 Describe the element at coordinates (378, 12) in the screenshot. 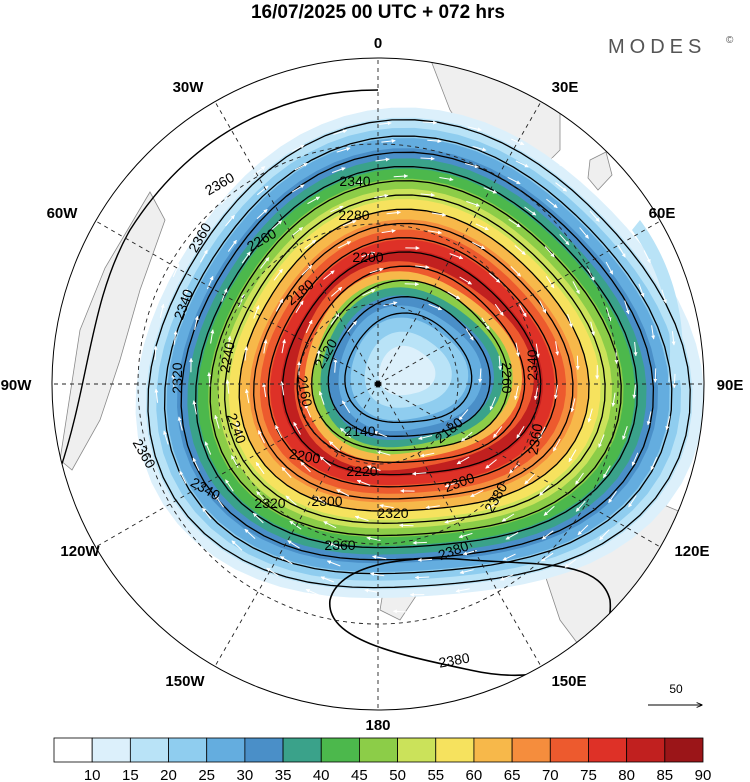

I see `map-title: 16/07/2025 00 UTC + 072 hrs` at that location.